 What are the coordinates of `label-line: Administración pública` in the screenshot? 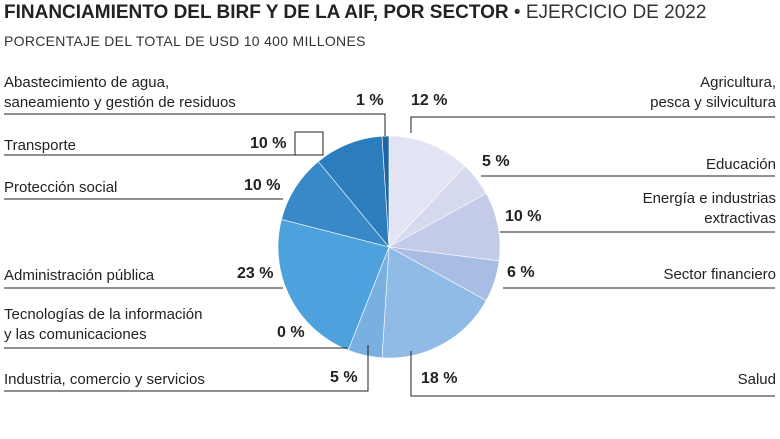 It's located at (79, 275).